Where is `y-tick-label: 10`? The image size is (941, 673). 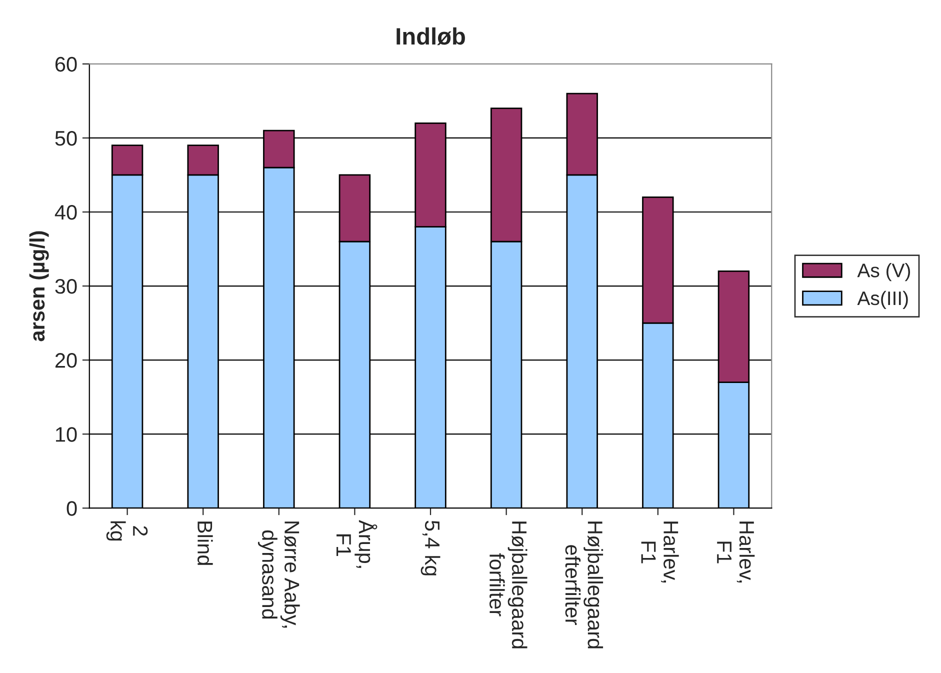 y-tick-label: 10 is located at coordinates (66, 434).